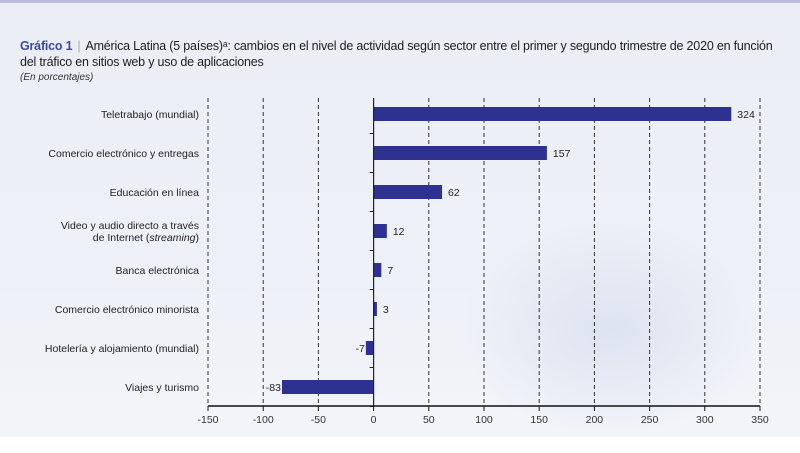 The image size is (800, 453). What do you see at coordinates (207, 420) in the screenshot?
I see `x-tick-label: -150` at bounding box center [207, 420].